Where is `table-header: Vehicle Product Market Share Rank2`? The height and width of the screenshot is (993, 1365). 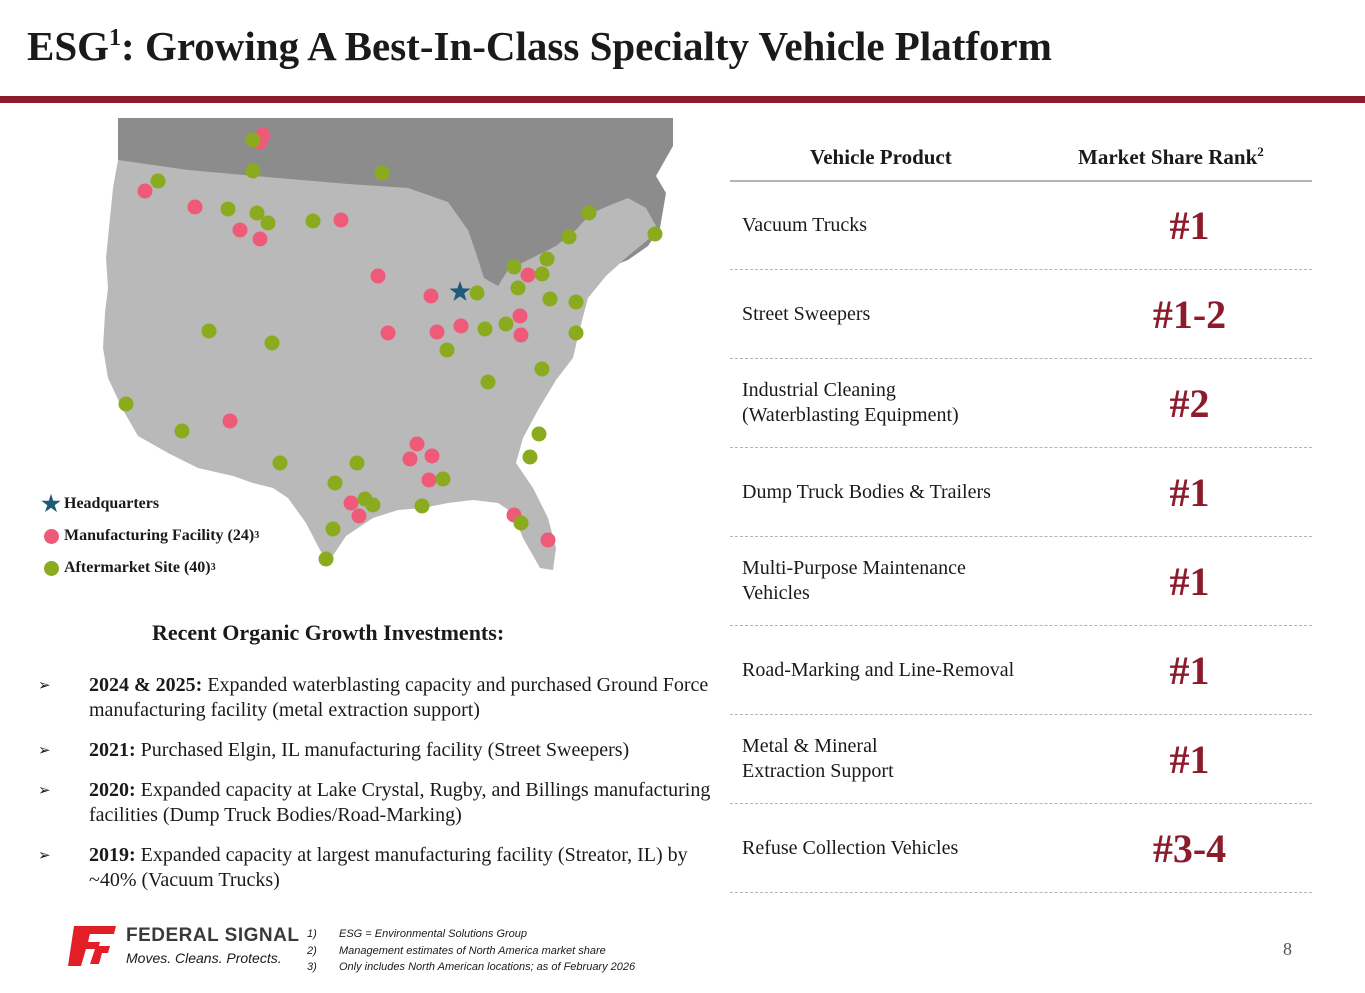 table-header: Vehicle Product Market Share Rank2 is located at coordinates (1021, 161).